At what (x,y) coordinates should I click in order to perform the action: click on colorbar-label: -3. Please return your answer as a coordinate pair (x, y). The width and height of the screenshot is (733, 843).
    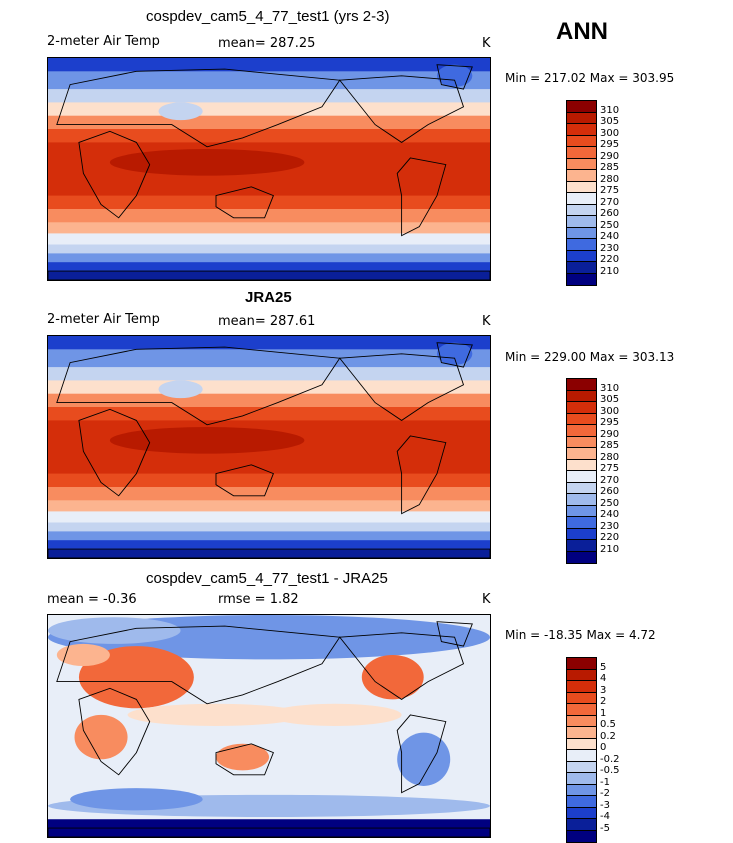
    Looking at the image, I should click on (605, 805).